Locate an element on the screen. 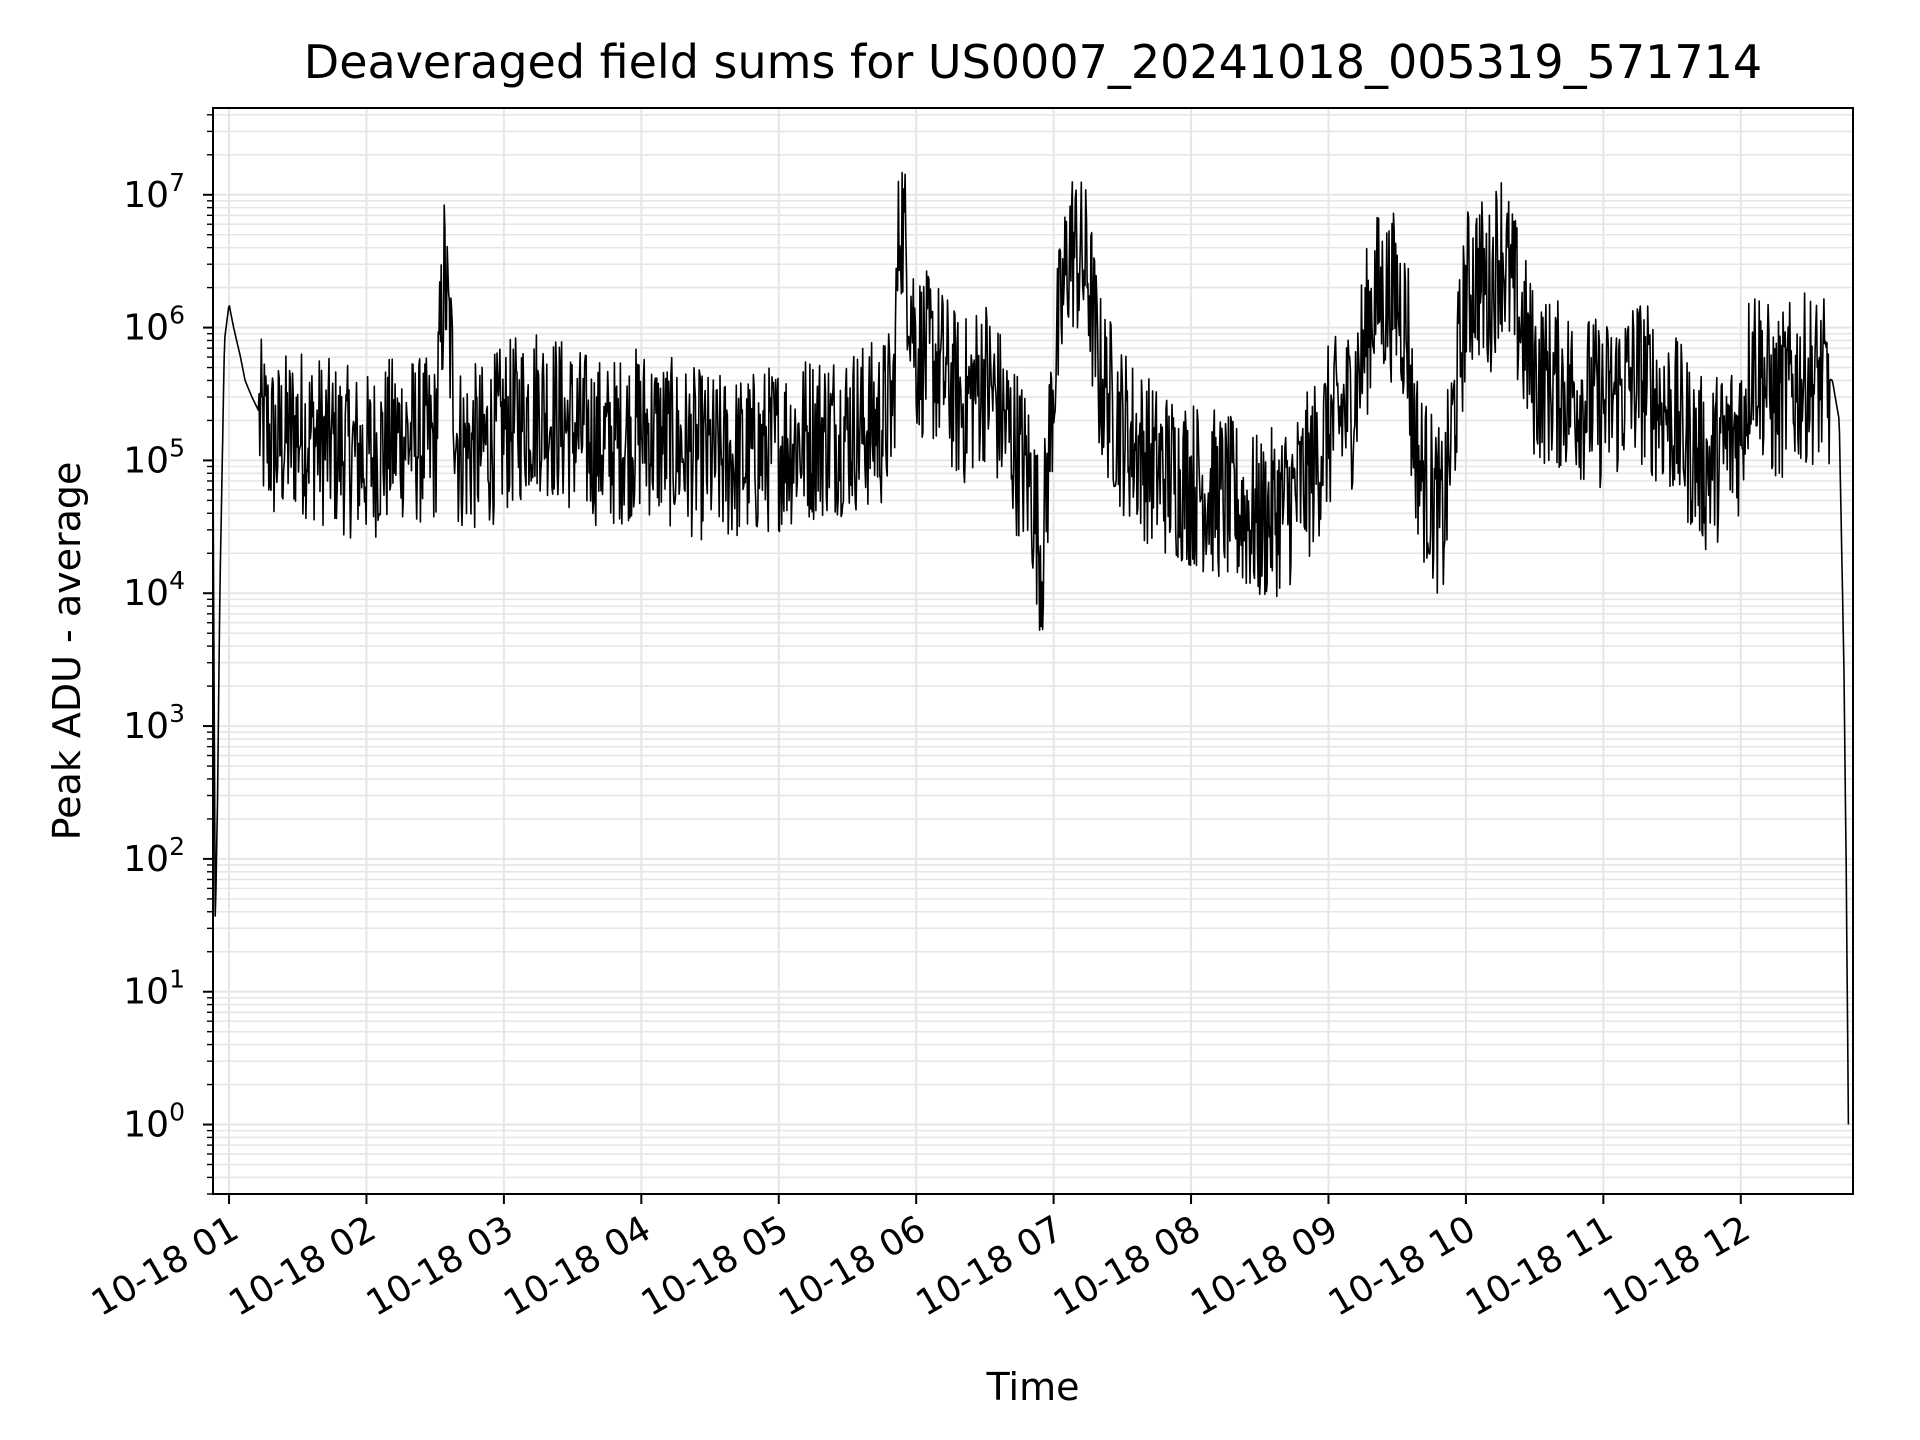 The height and width of the screenshot is (1440, 1920). y-tick-label: 10⁰ is located at coordinates (154, 1122).